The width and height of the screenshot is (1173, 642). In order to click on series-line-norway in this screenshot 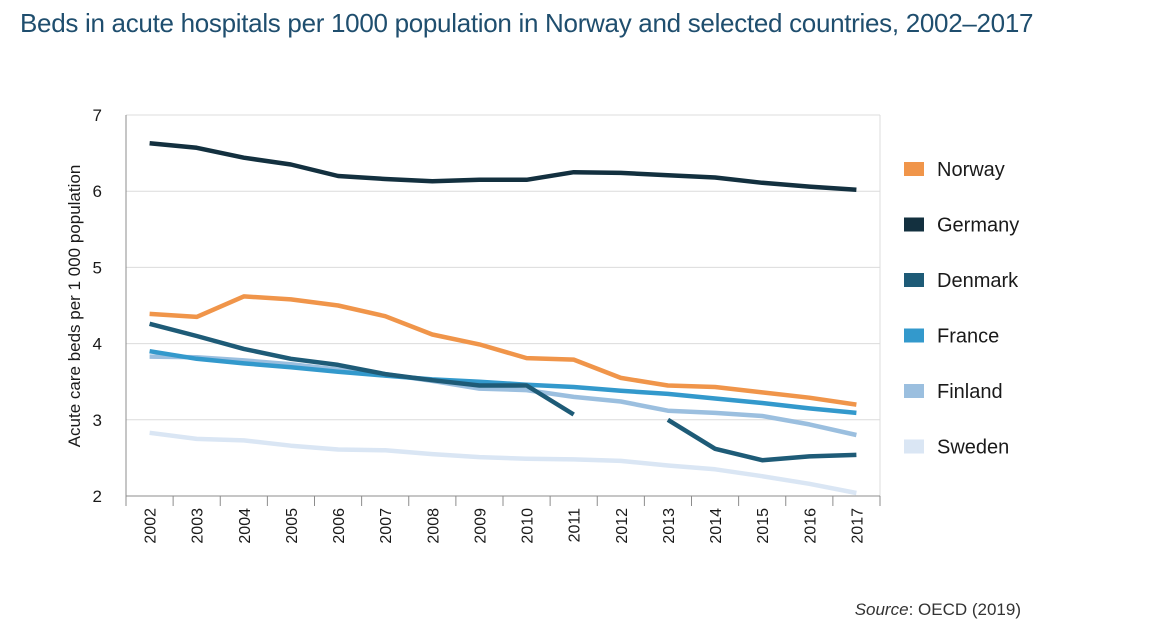, I will do `click(503, 350)`.